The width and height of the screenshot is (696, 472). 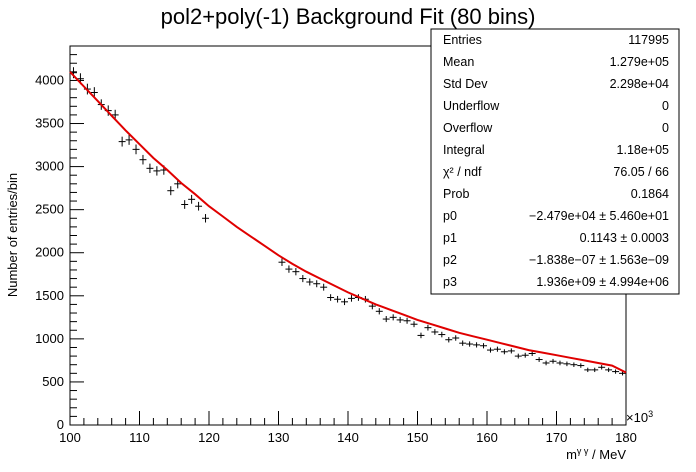 I want to click on stats-row-value: 0.1143 ± 0.0003, so click(x=624, y=238).